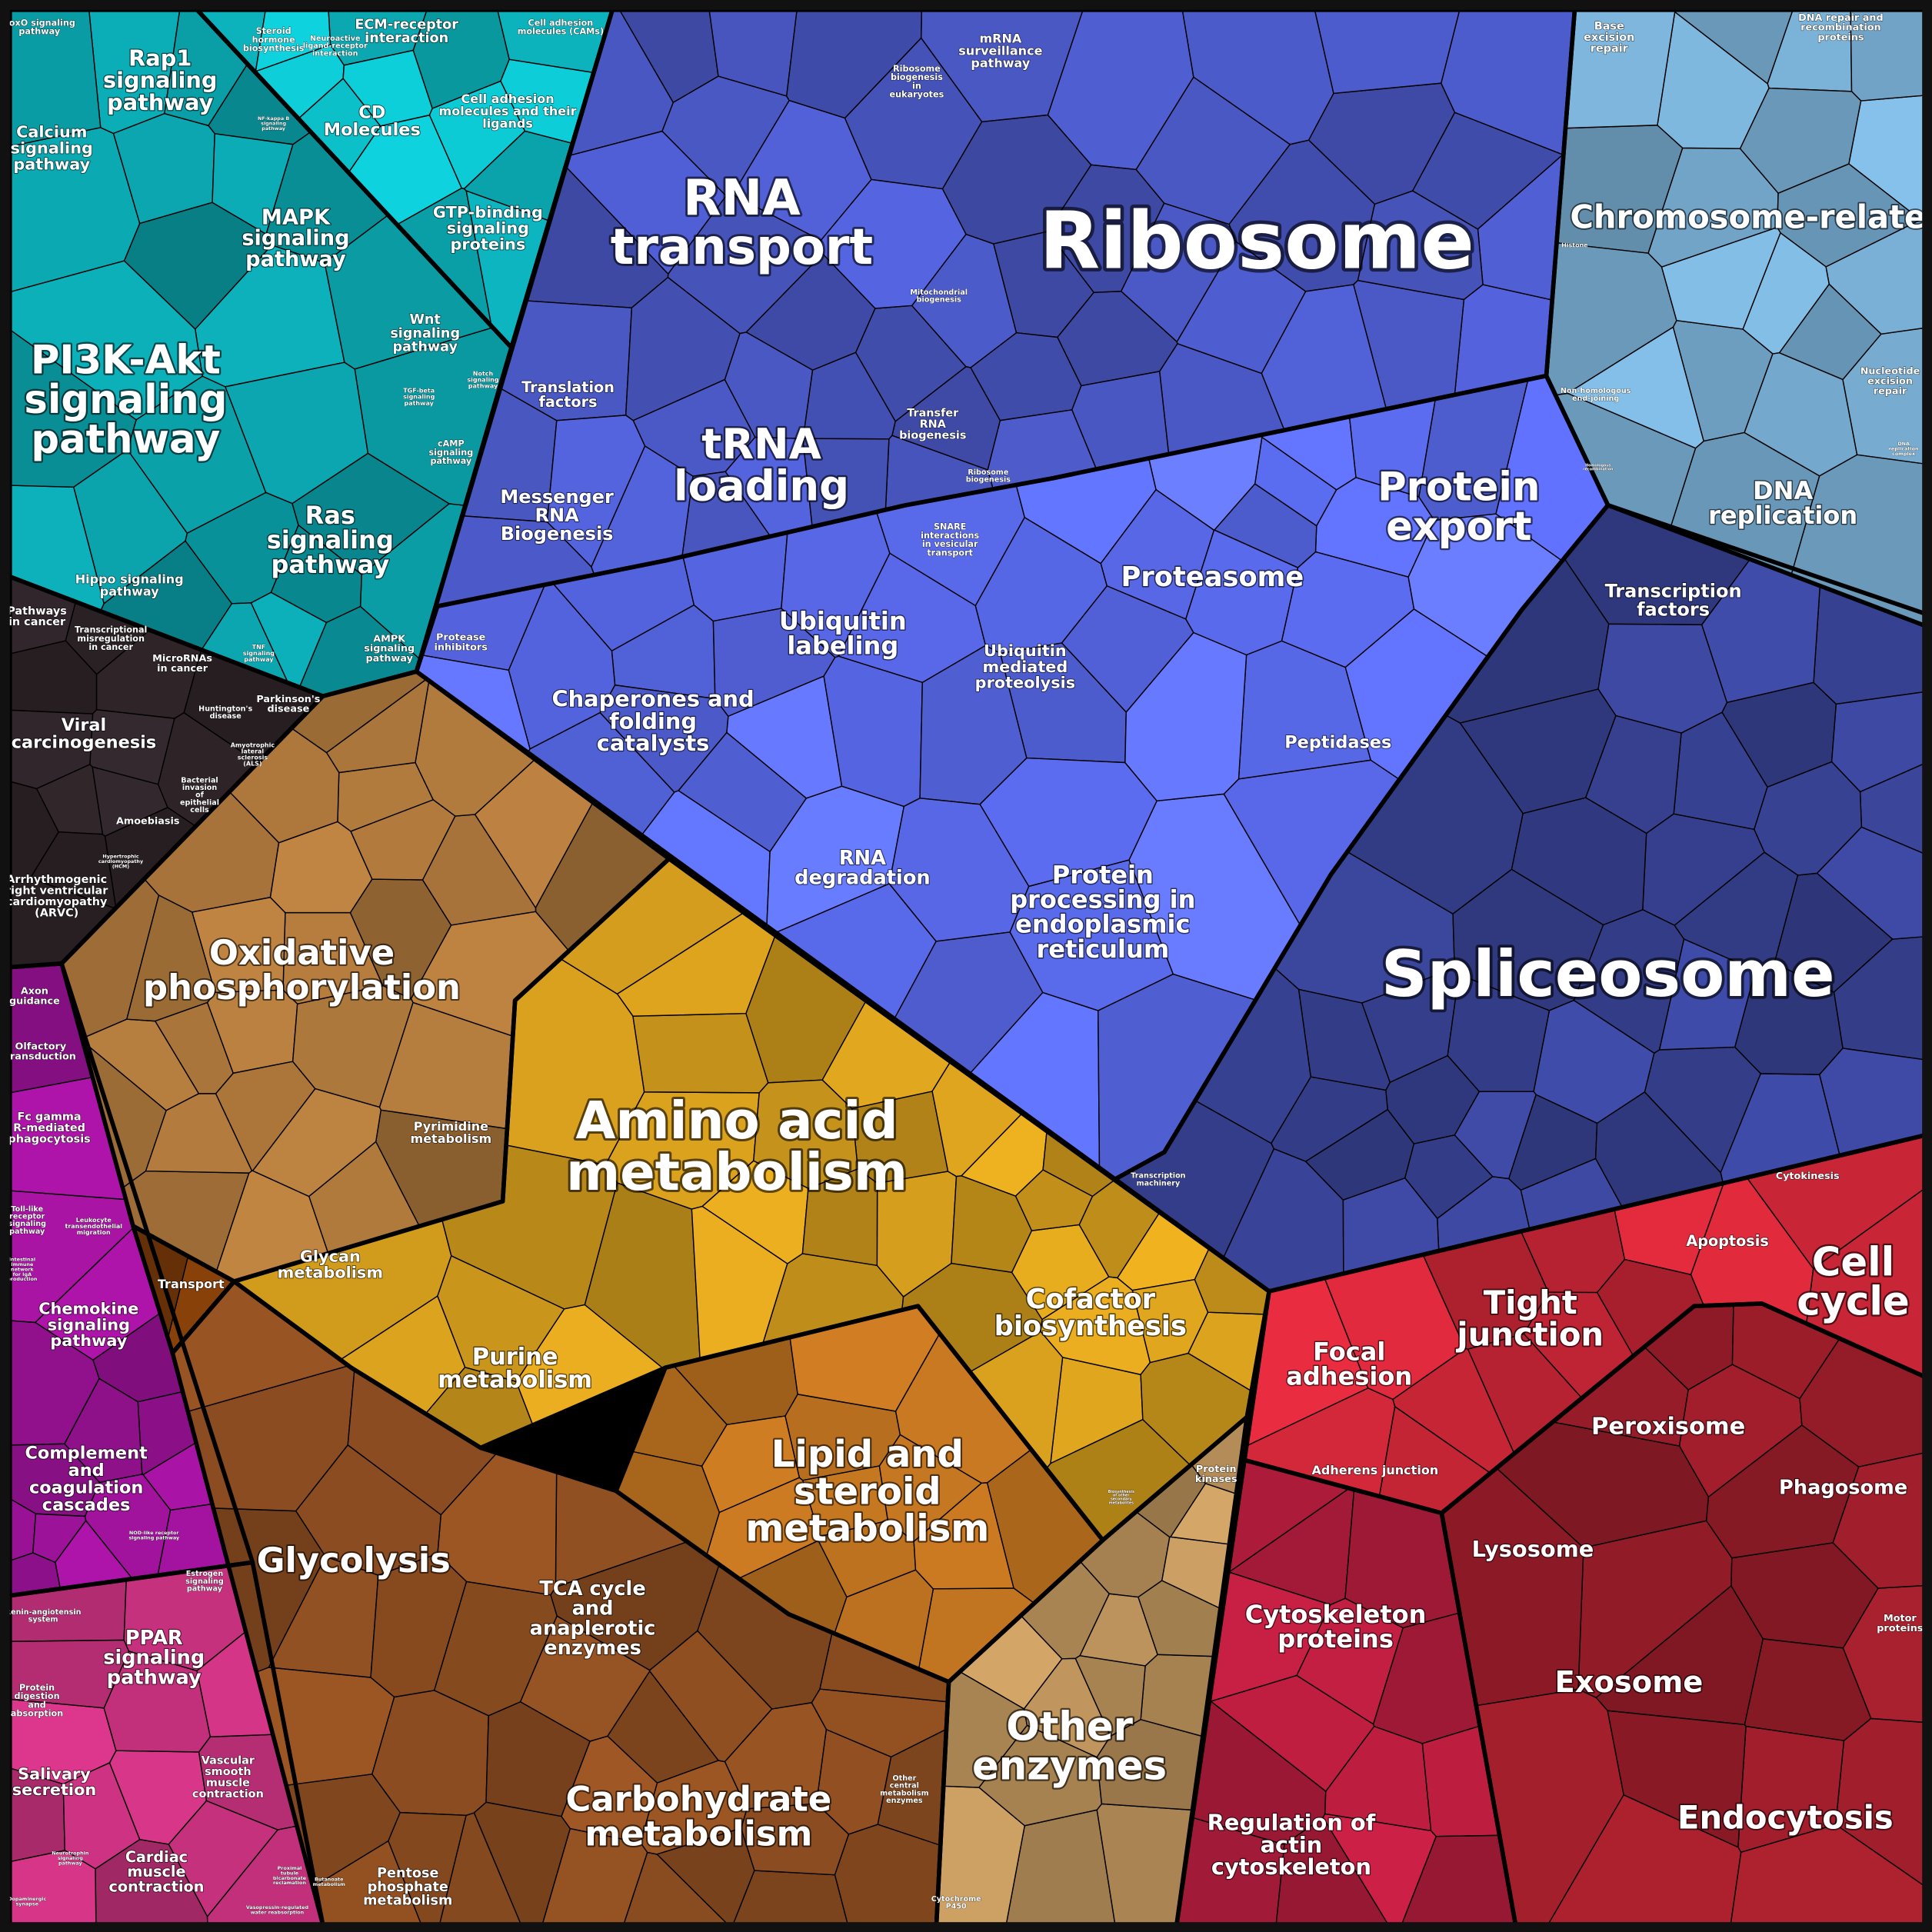 This screenshot has width=1932, height=1932. I want to click on pathway-label: Pathways in cancer, so click(37, 616).